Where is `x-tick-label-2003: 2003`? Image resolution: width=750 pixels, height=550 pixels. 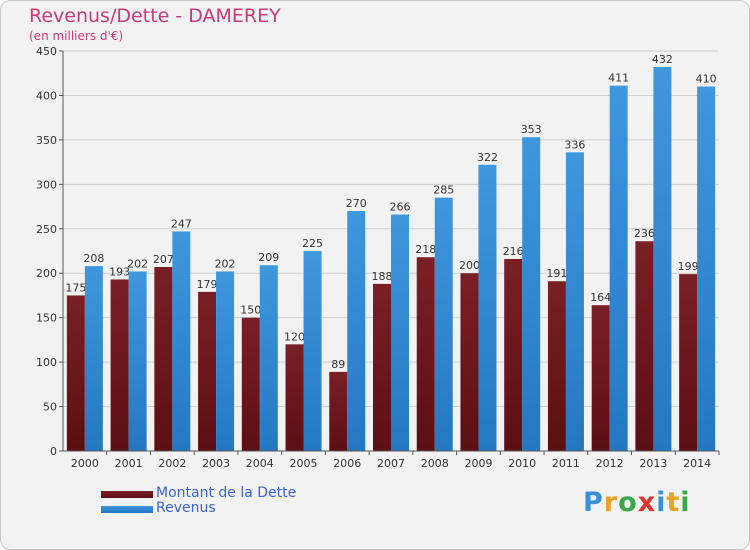 x-tick-label-2003: 2003 is located at coordinates (216, 463).